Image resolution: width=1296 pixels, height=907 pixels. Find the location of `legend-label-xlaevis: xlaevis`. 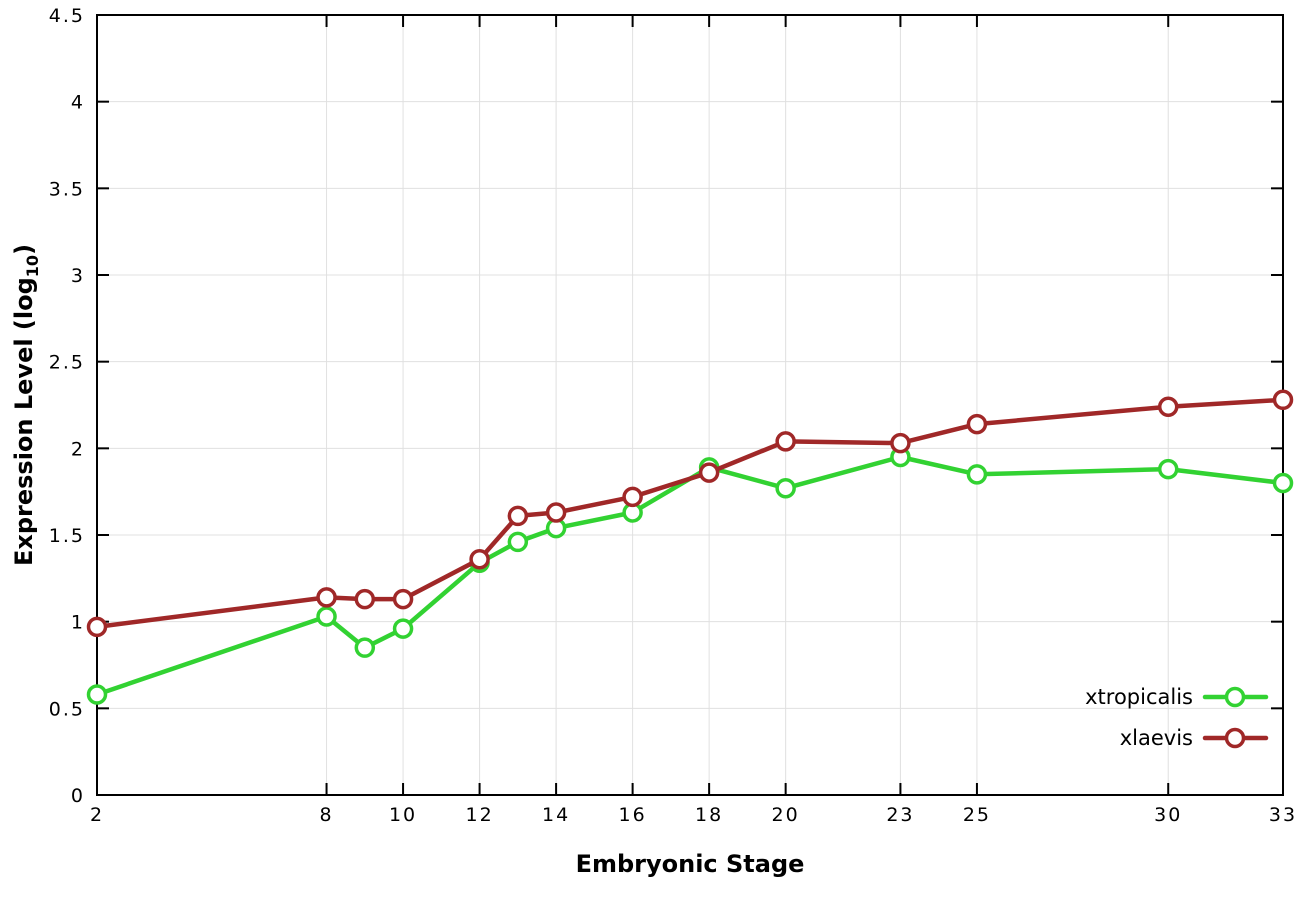

legend-label-xlaevis: xlaevis is located at coordinates (1156, 738).